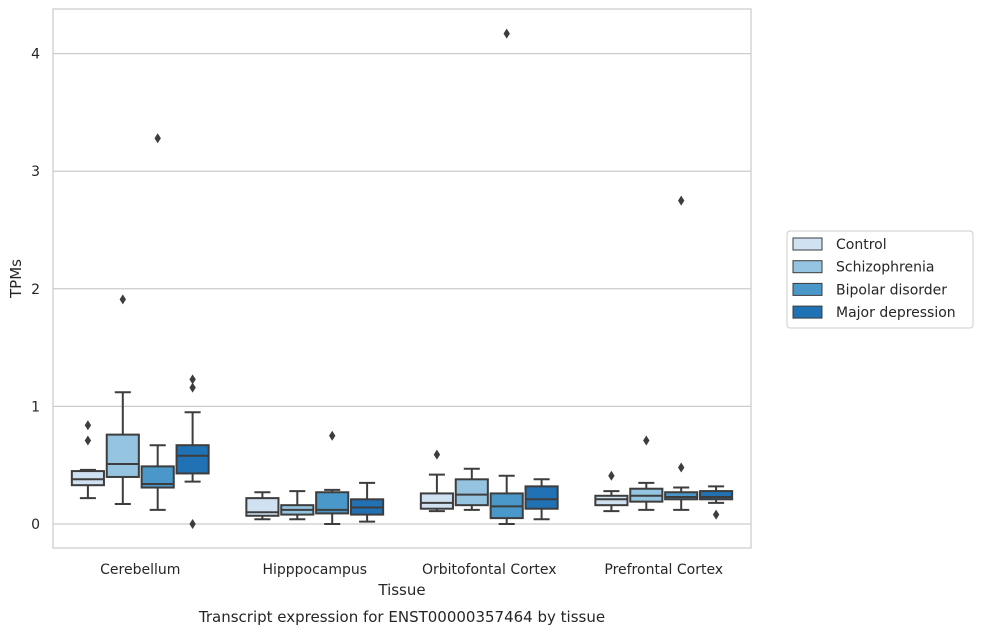 This screenshot has height=634, width=983. Describe the element at coordinates (16, 279) in the screenshot. I see `y-axis-label: TPMs` at that location.